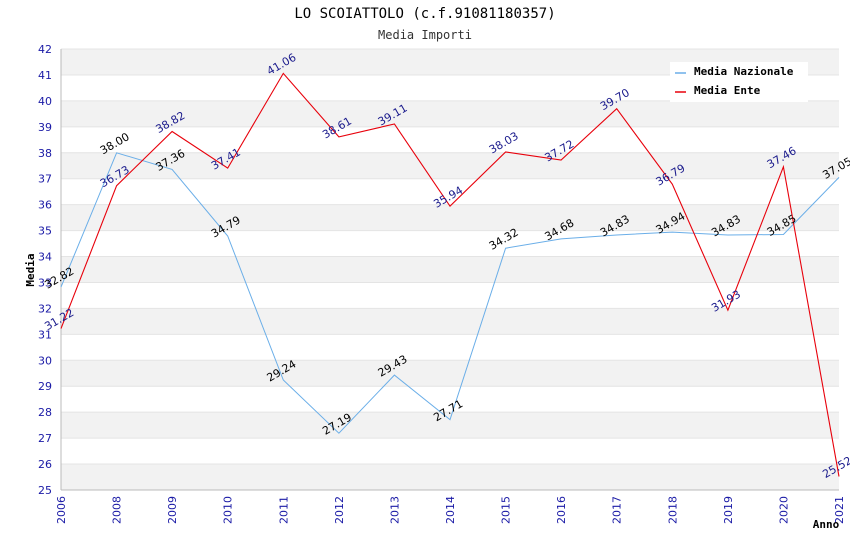 The height and width of the screenshot is (550, 850). I want to click on y-tick-label: 26, so click(45, 464).